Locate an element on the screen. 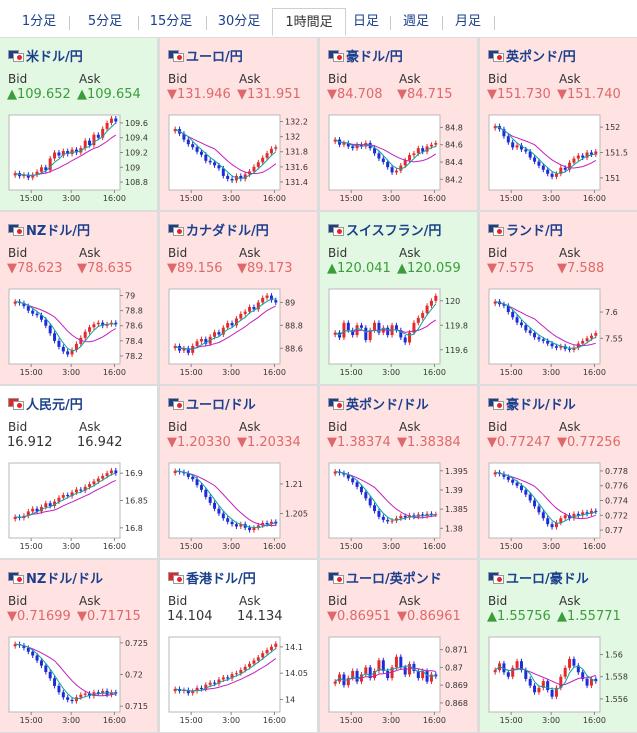 The image size is (637, 733). pair-title: カナダドル/円 is located at coordinates (218, 229).